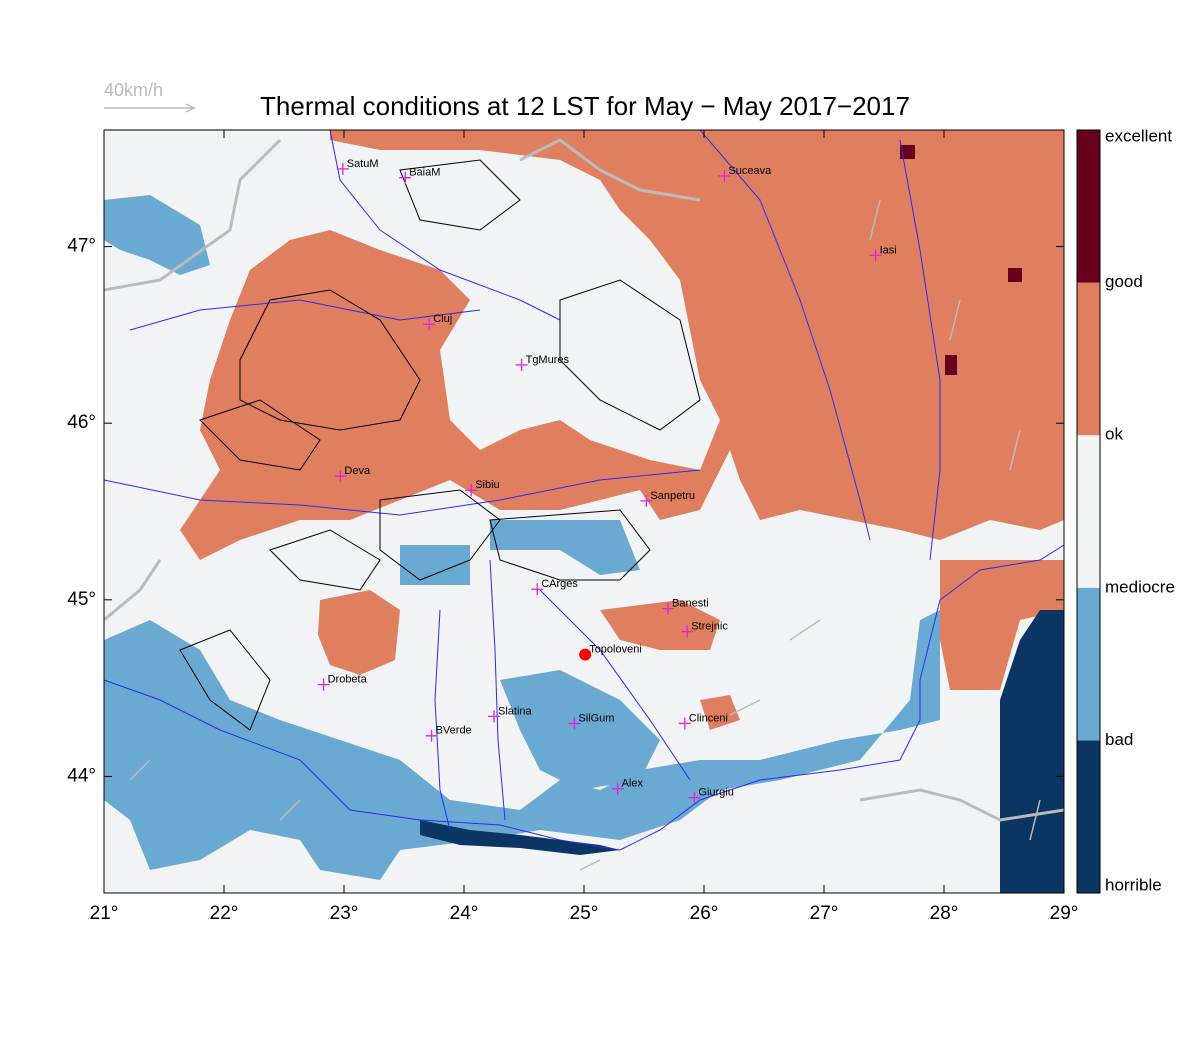 The width and height of the screenshot is (1200, 1050). I want to click on x-tick-label: 27°, so click(824, 913).